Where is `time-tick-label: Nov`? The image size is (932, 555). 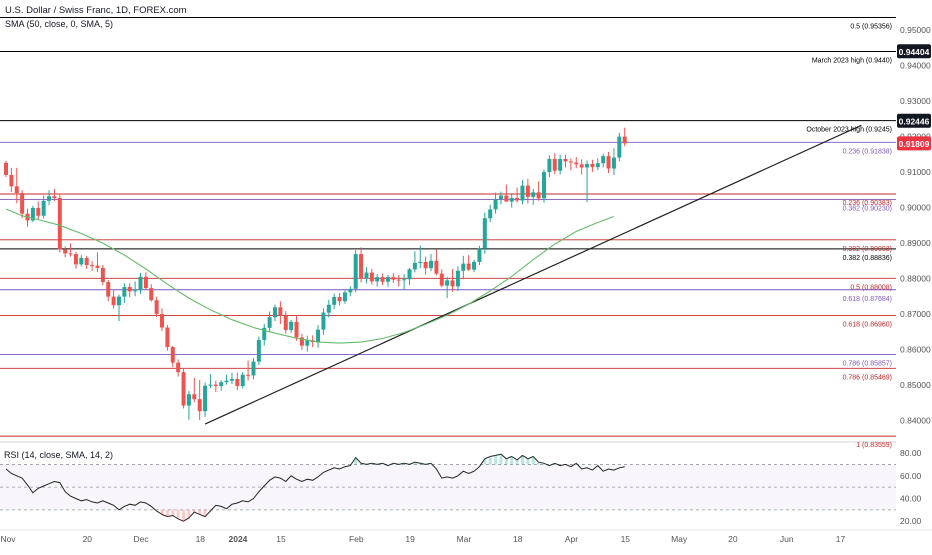 time-tick-label: Nov is located at coordinates (8, 539).